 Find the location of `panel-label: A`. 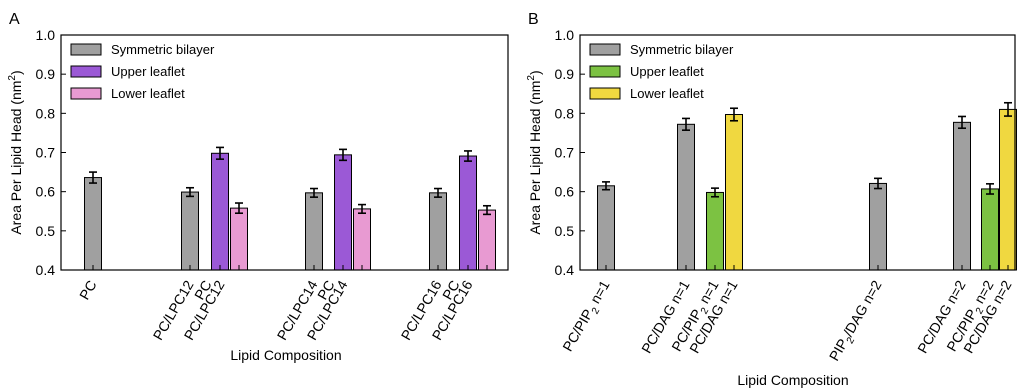

panel-label: A is located at coordinates (14, 19).